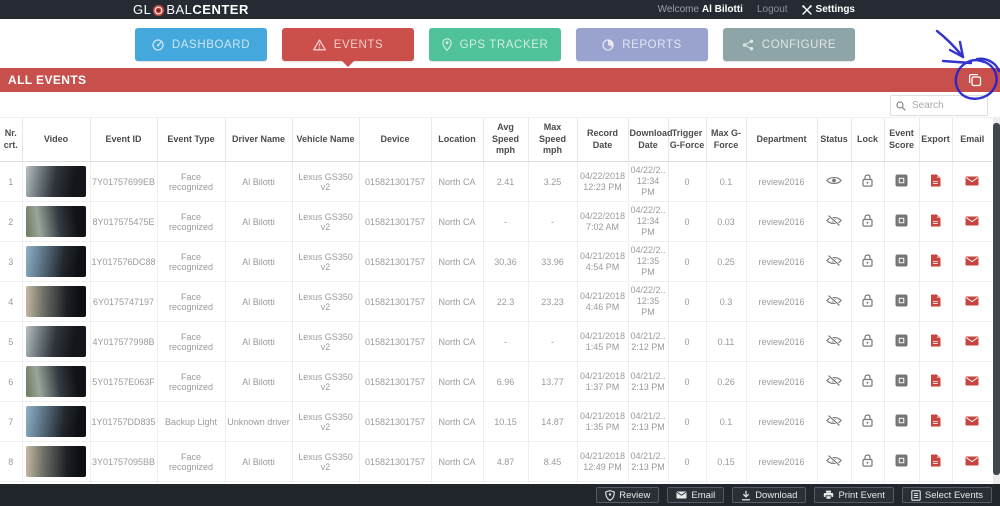 The image size is (1000, 506). What do you see at coordinates (495, 44) in the screenshot?
I see `nav-gps-tracker: GPS TRACKER` at bounding box center [495, 44].